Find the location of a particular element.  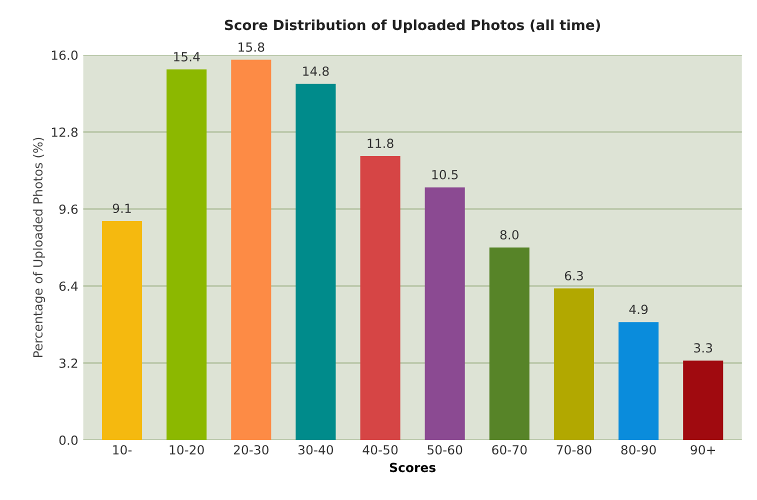

x-tick-label: 30-40 is located at coordinates (316, 450).